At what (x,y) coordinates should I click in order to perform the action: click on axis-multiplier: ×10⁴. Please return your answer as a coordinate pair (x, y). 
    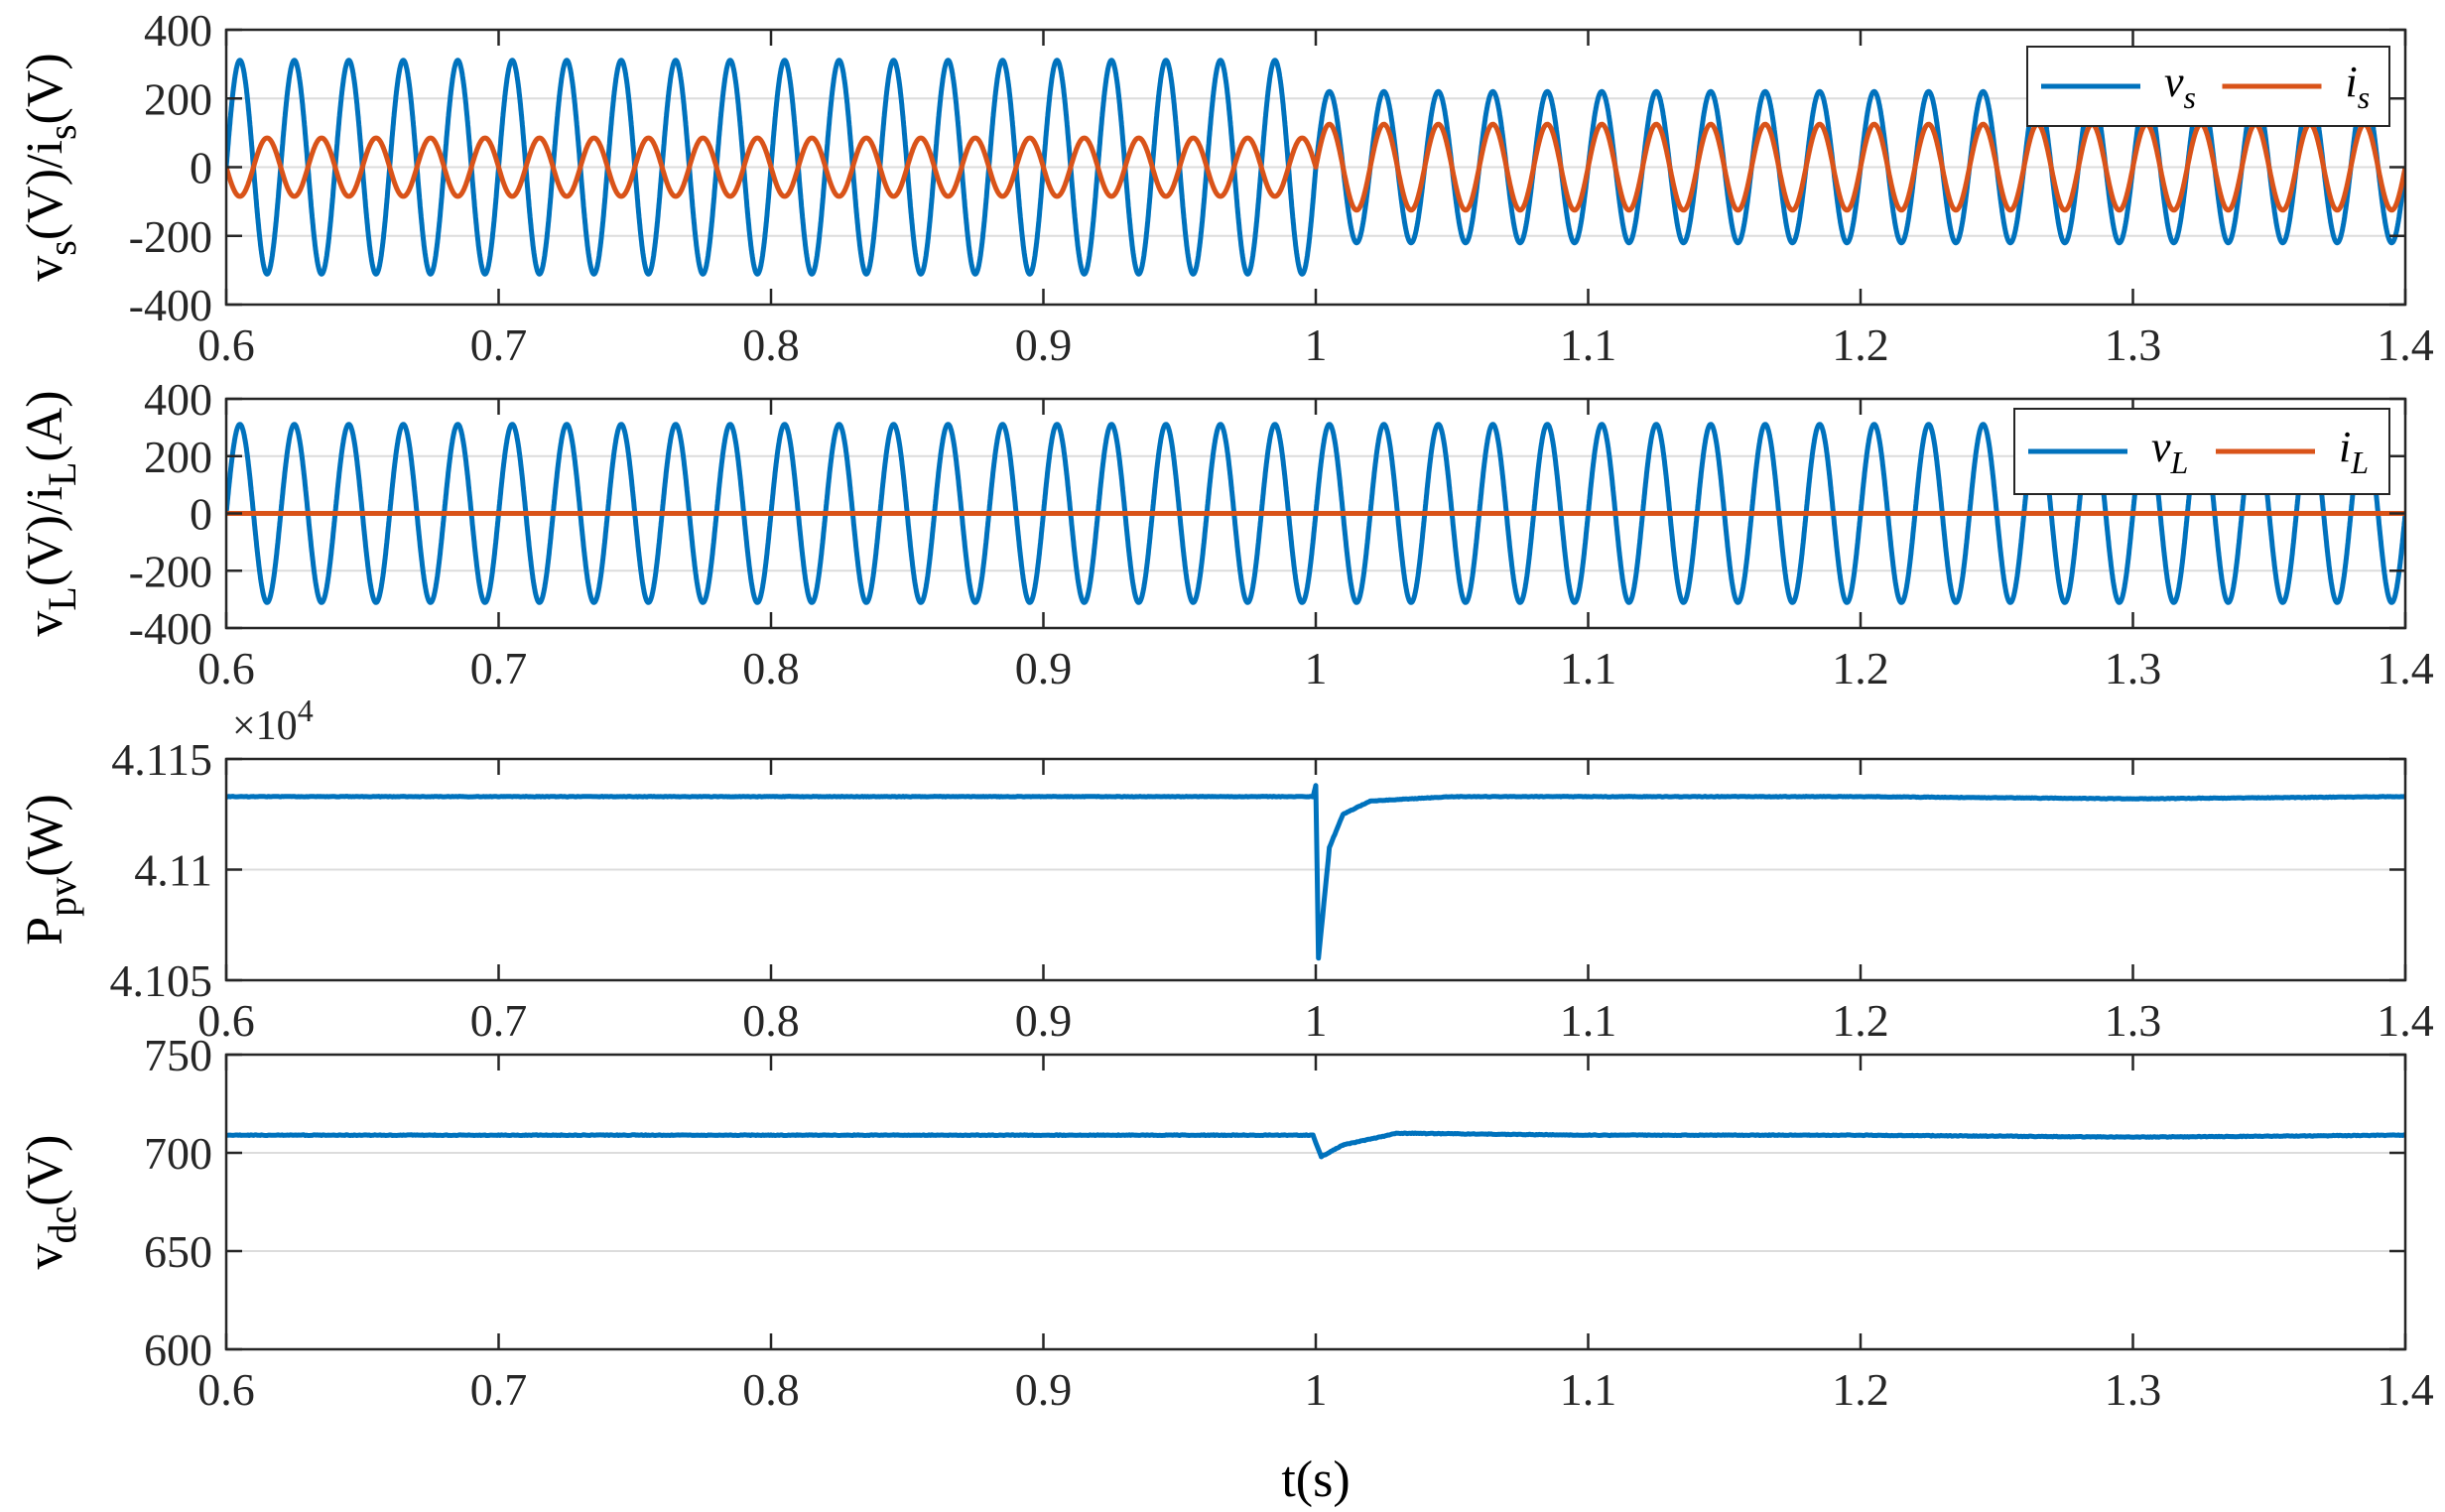
    Looking at the image, I should click on (273, 721).